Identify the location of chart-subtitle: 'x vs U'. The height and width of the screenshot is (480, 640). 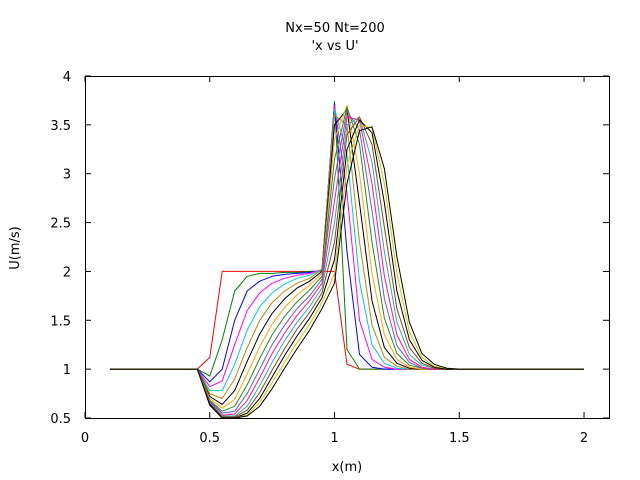
(334, 46).